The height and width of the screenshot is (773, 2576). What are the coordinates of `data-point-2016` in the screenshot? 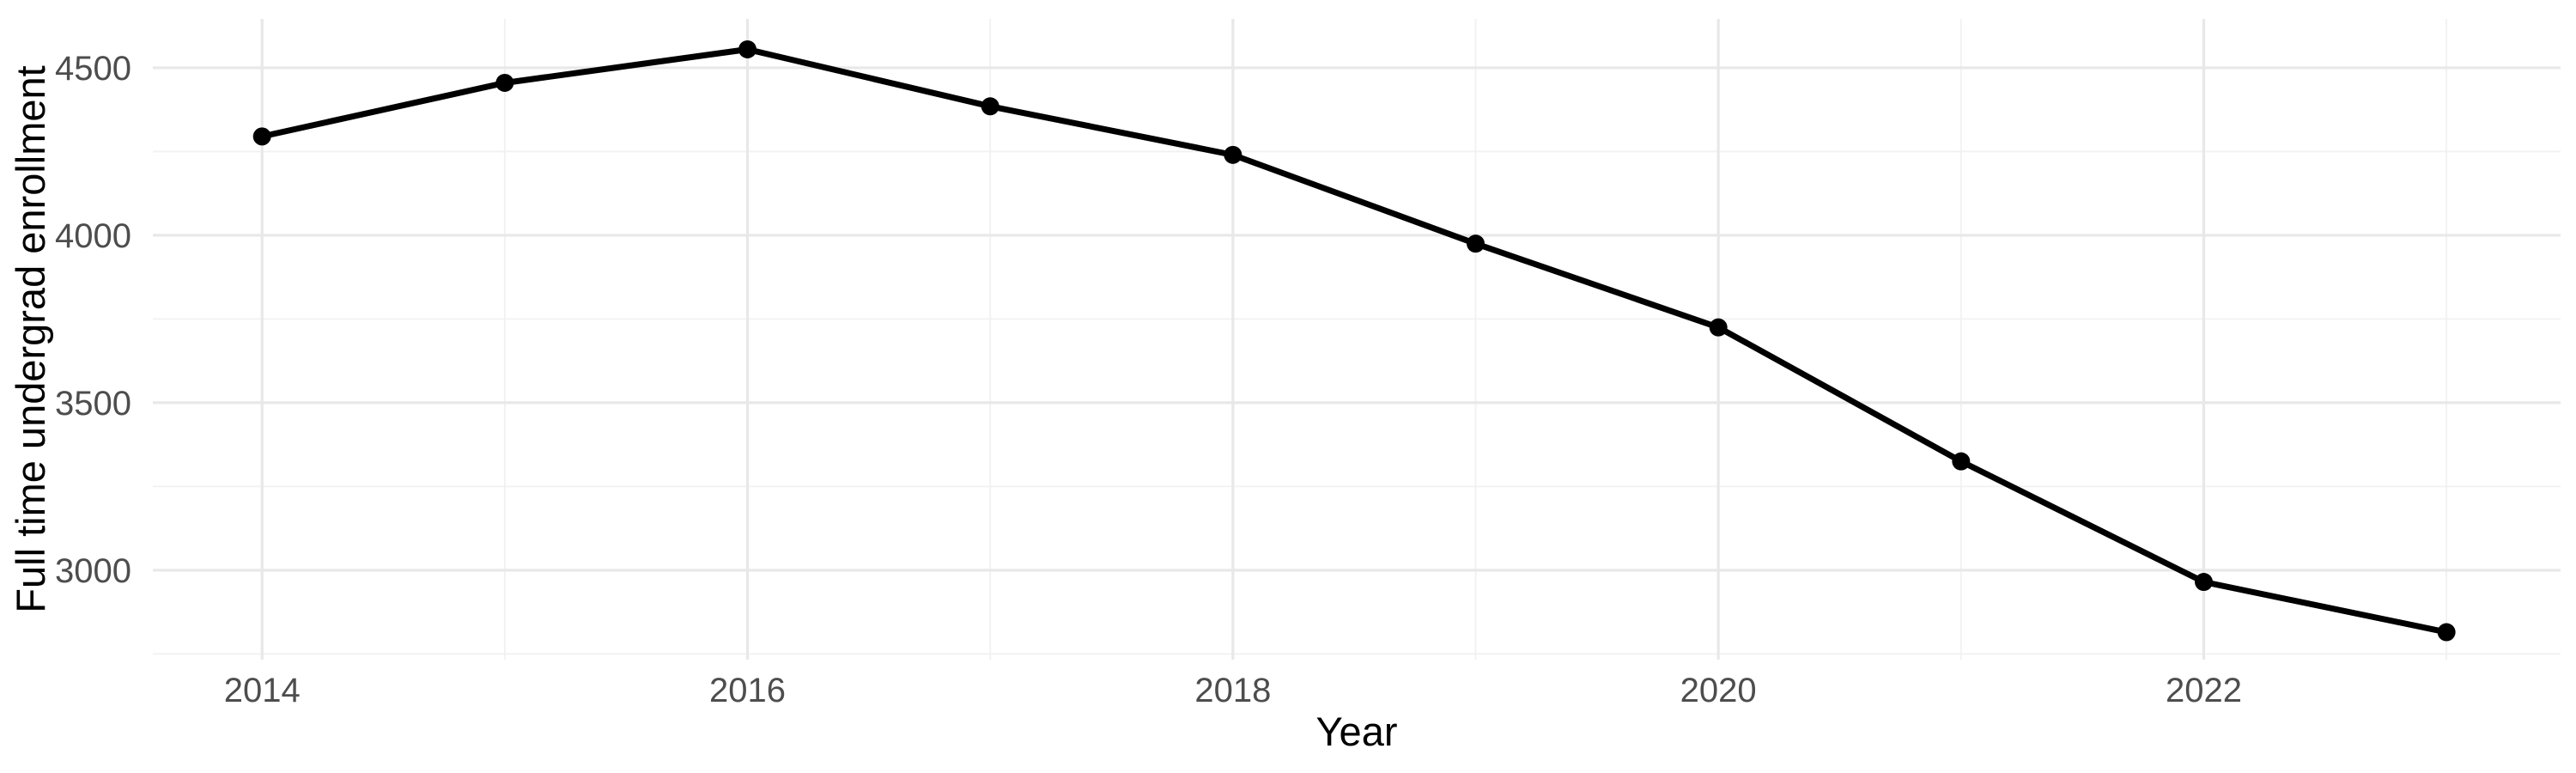 It's located at (748, 49).